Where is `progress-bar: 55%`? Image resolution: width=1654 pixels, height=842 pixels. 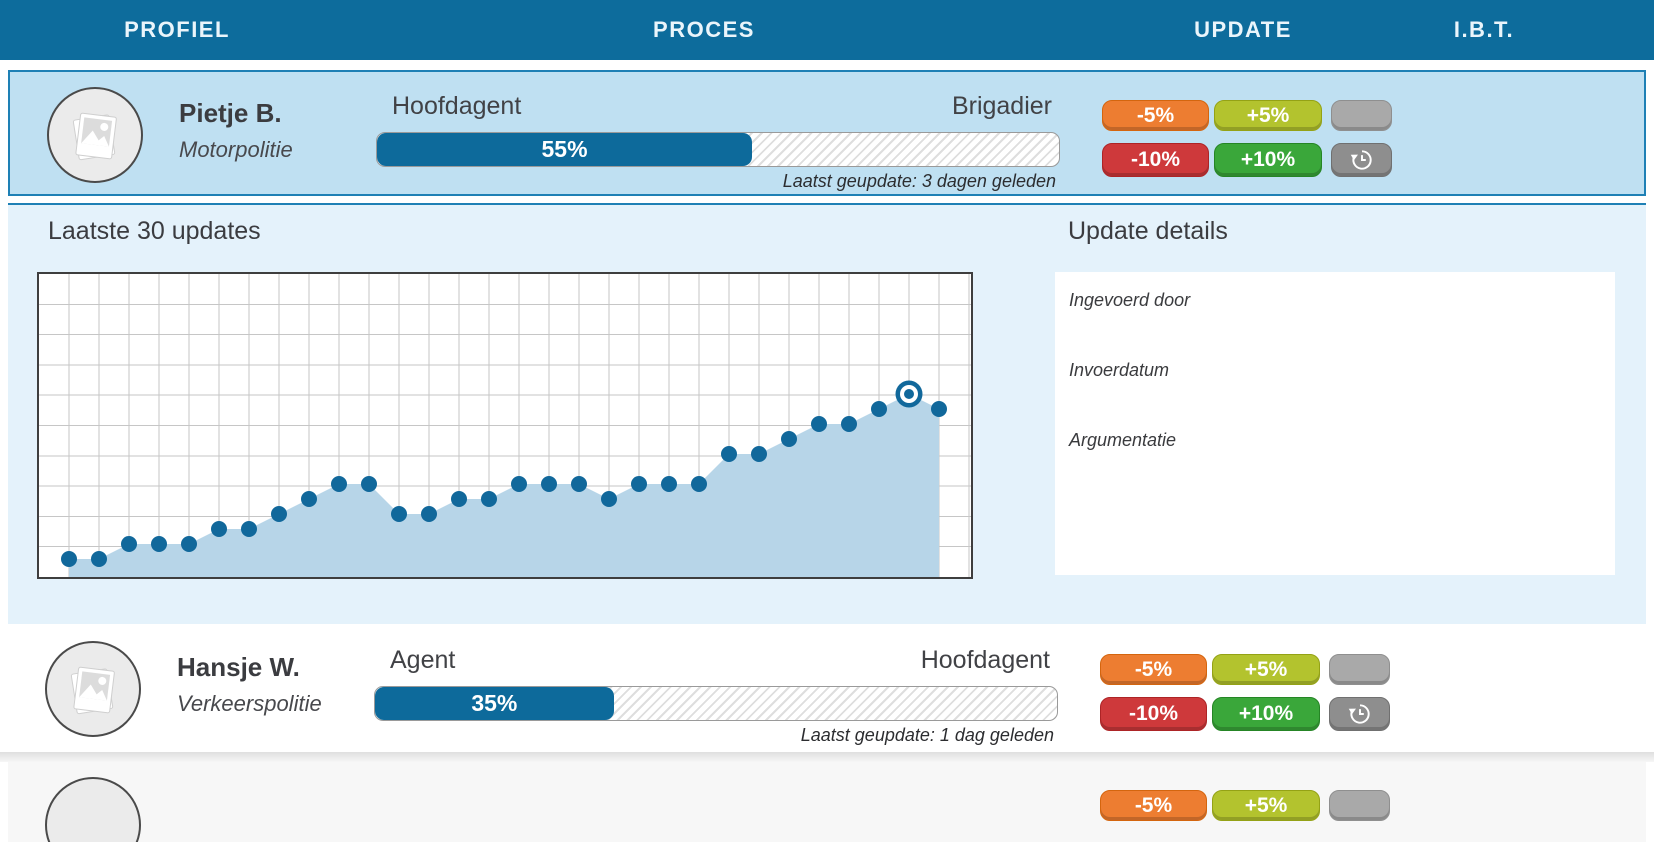 progress-bar: 55% is located at coordinates (718, 149).